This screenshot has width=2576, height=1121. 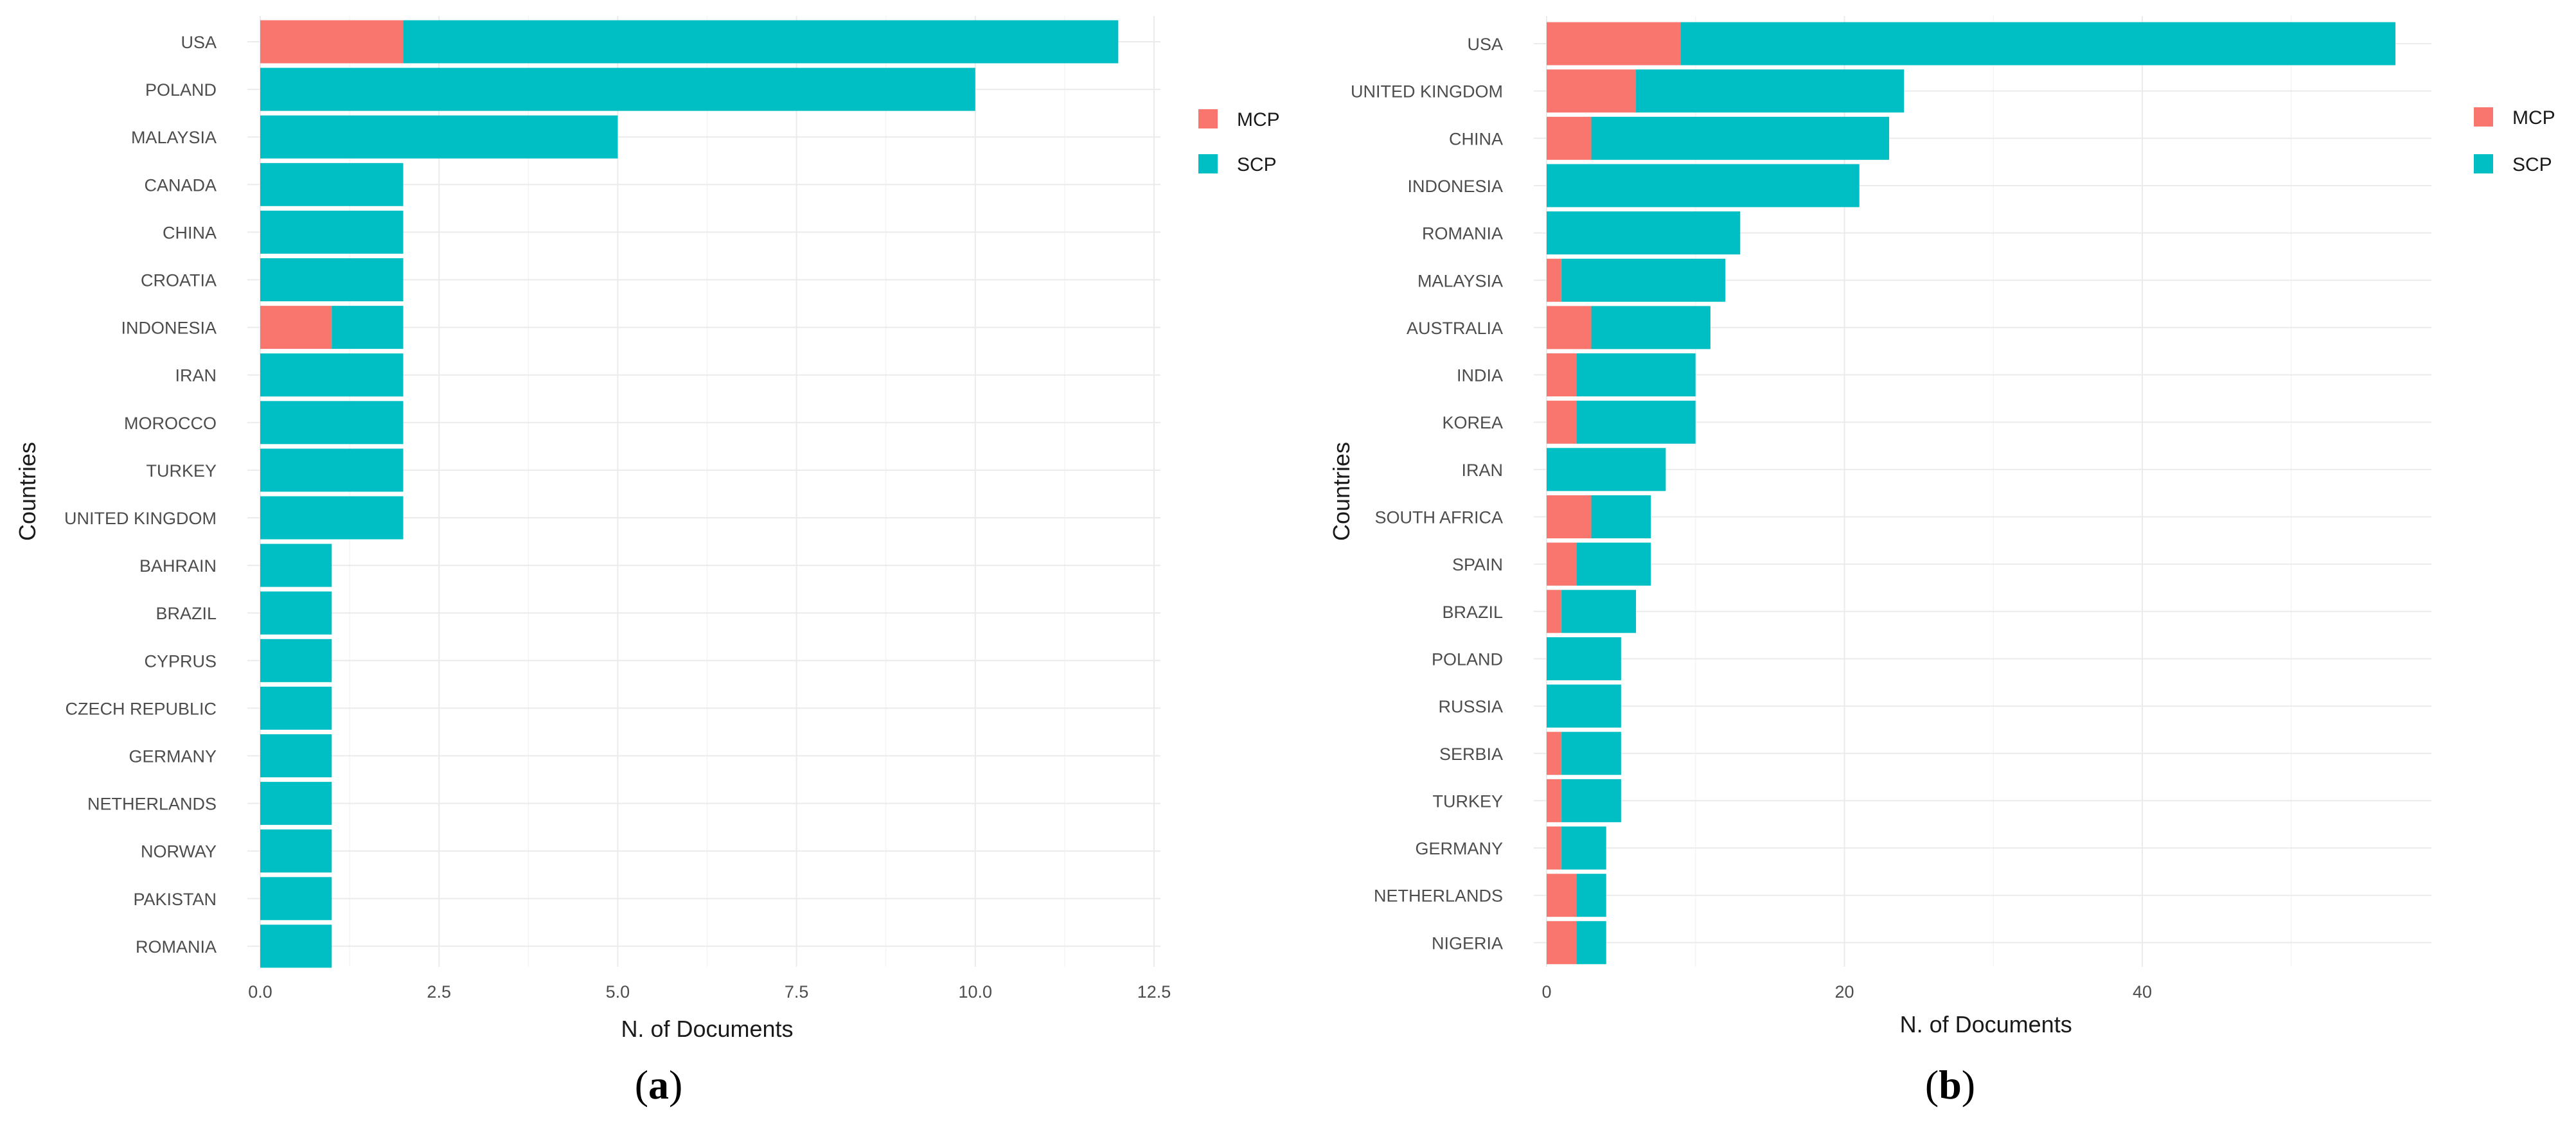 I want to click on bar-mcp-serbia, so click(x=1555, y=754).